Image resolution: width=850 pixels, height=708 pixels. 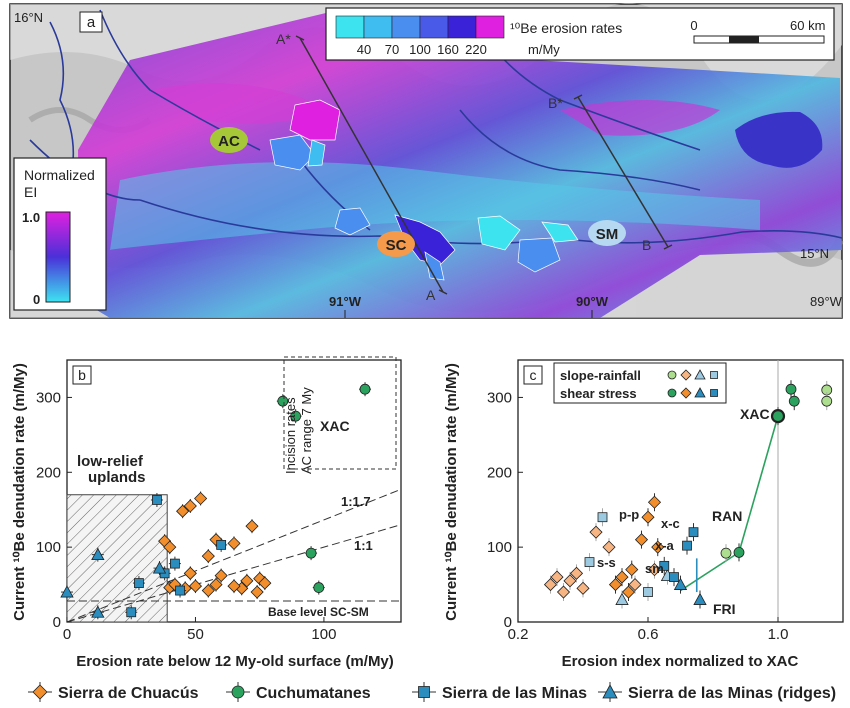 What do you see at coordinates (234, 573) in the screenshot?
I see `reference-line` at bounding box center [234, 573].